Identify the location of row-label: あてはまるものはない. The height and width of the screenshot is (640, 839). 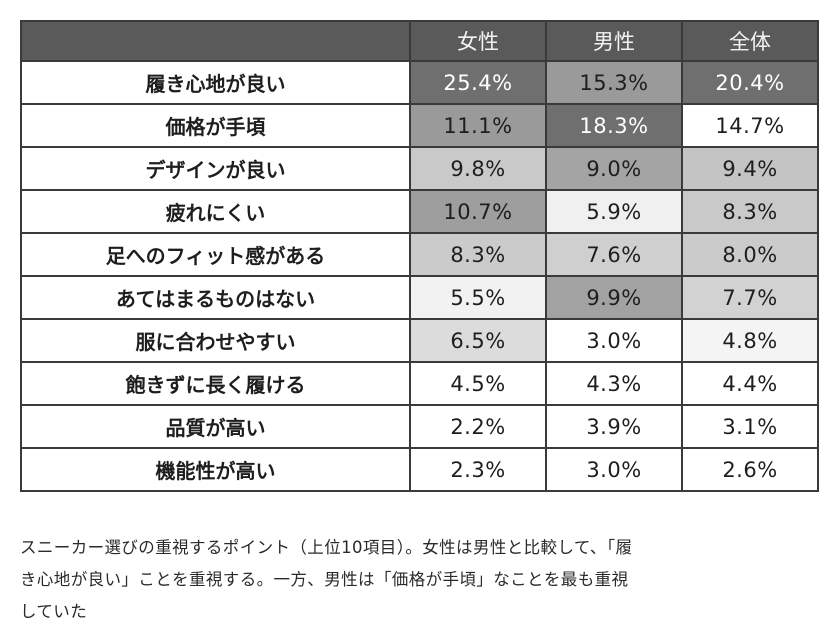
(215, 297).